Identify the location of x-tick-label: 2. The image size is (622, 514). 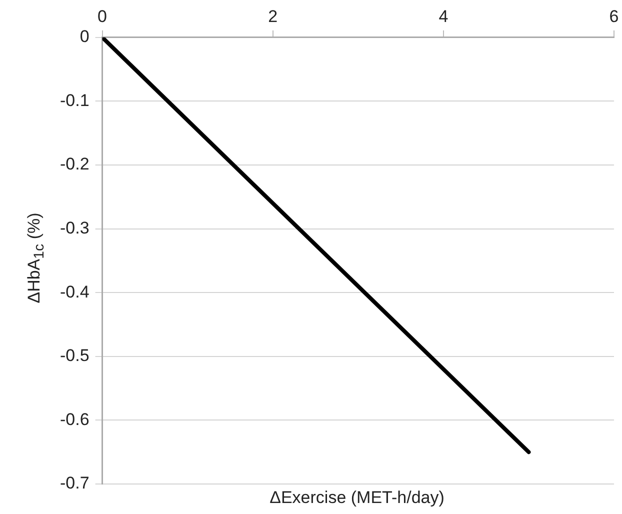
(273, 16).